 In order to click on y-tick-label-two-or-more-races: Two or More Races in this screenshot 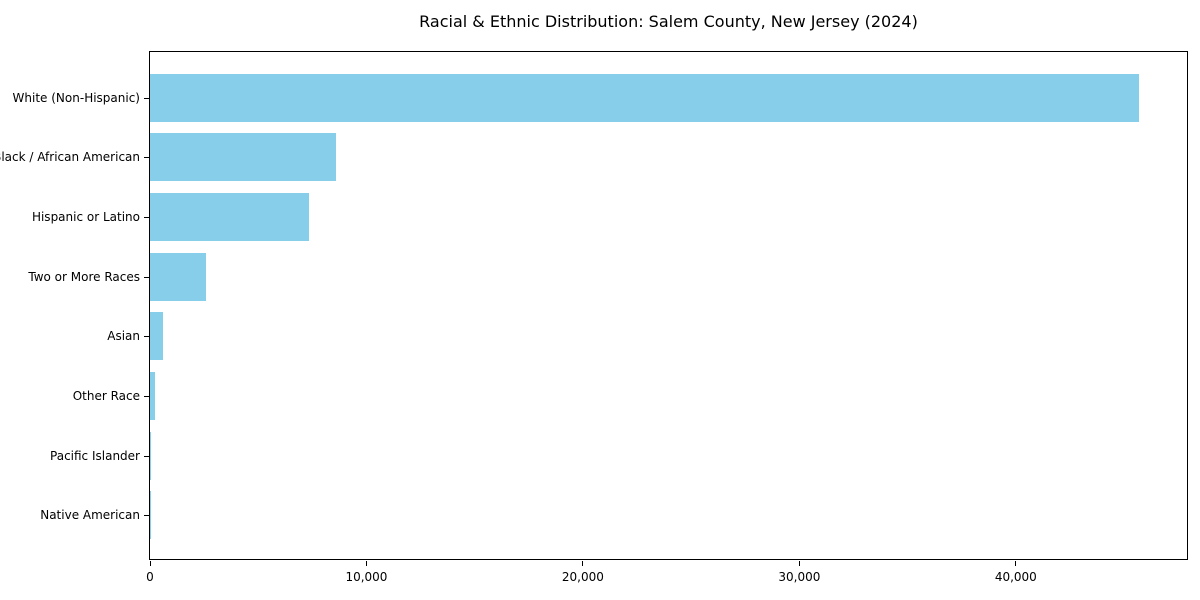, I will do `click(84, 276)`.